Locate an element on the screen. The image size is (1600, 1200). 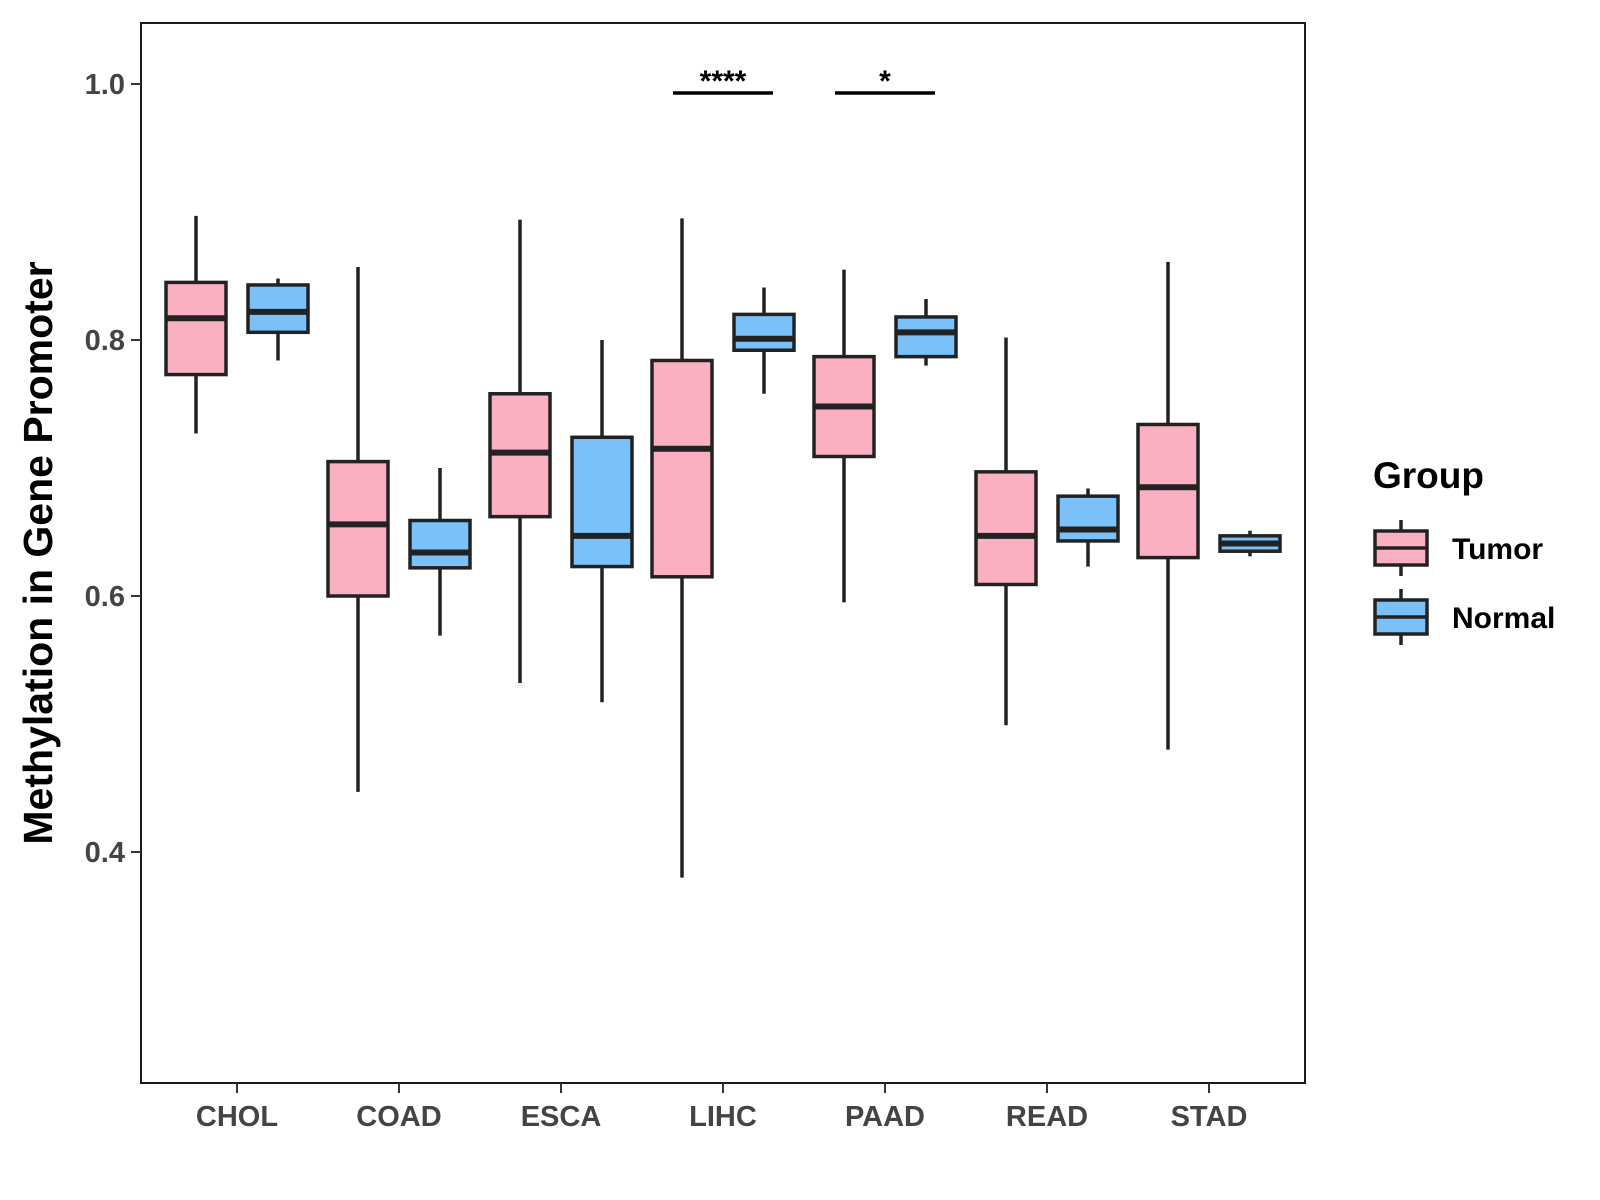
box-normal-paad is located at coordinates (926, 332).